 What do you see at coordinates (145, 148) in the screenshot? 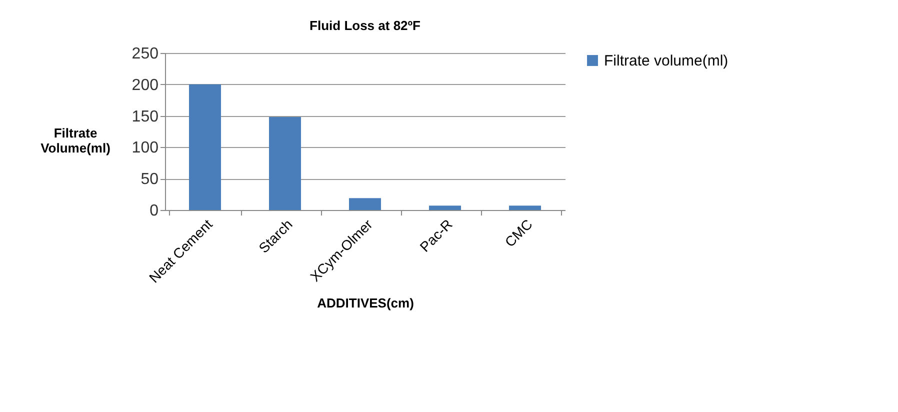
I see `y-tick-label: 100` at bounding box center [145, 148].